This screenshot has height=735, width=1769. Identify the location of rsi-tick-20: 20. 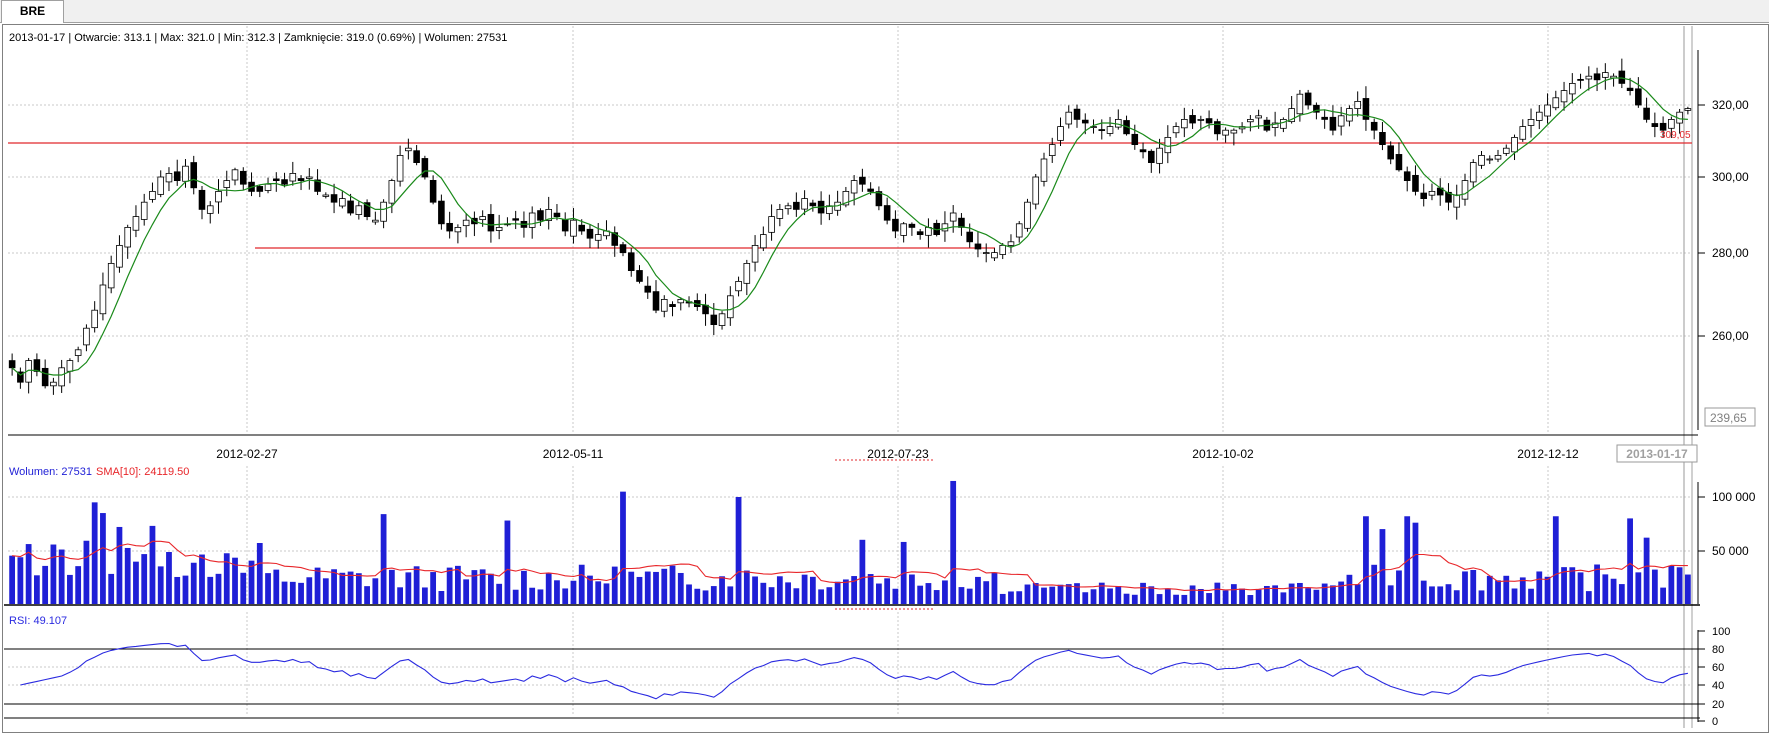
(1718, 705).